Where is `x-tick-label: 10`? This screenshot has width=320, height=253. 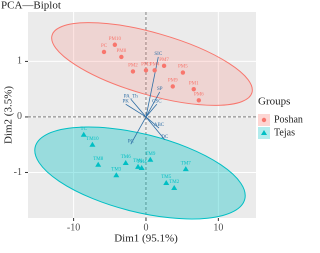 x-tick-label: 10 is located at coordinates (218, 227).